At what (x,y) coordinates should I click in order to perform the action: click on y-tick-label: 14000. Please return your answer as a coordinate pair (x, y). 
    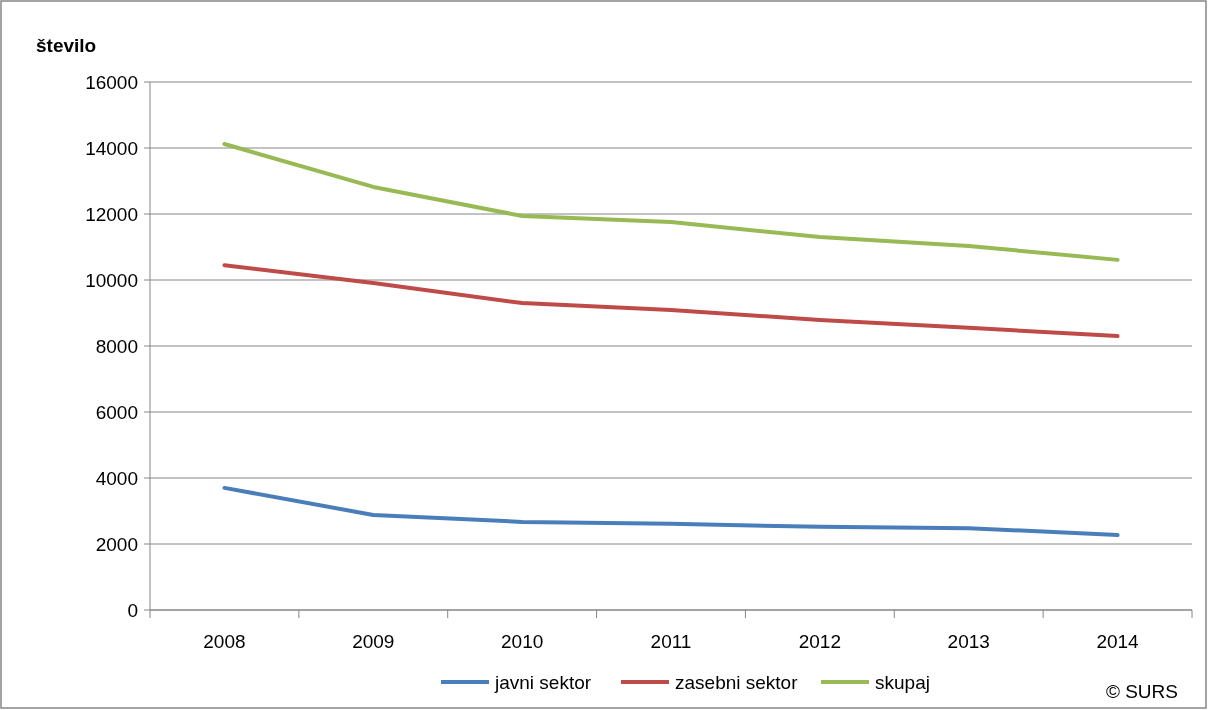
    Looking at the image, I should click on (111, 148).